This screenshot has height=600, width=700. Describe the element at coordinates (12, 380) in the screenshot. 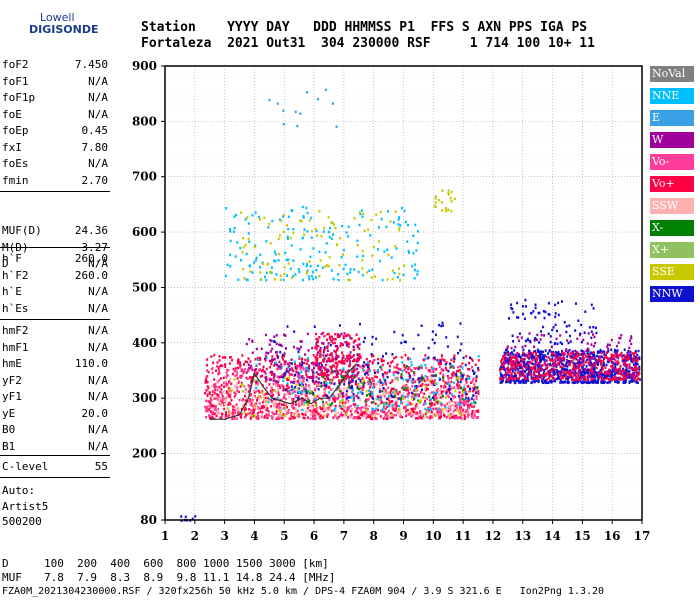

I see `param-name: yF2` at that location.